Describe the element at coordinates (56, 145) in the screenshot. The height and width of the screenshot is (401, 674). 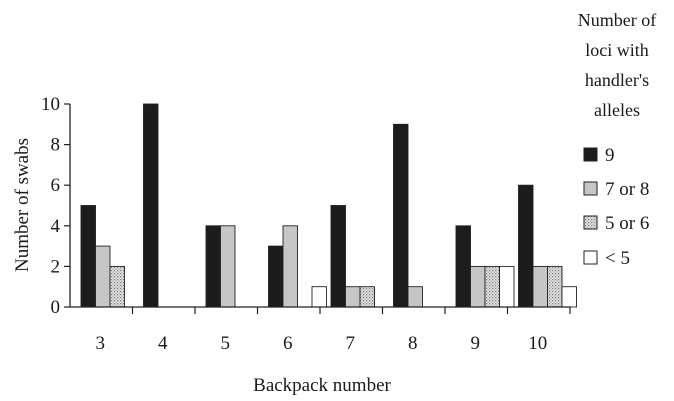
I see `y-tick-label: 8` at that location.